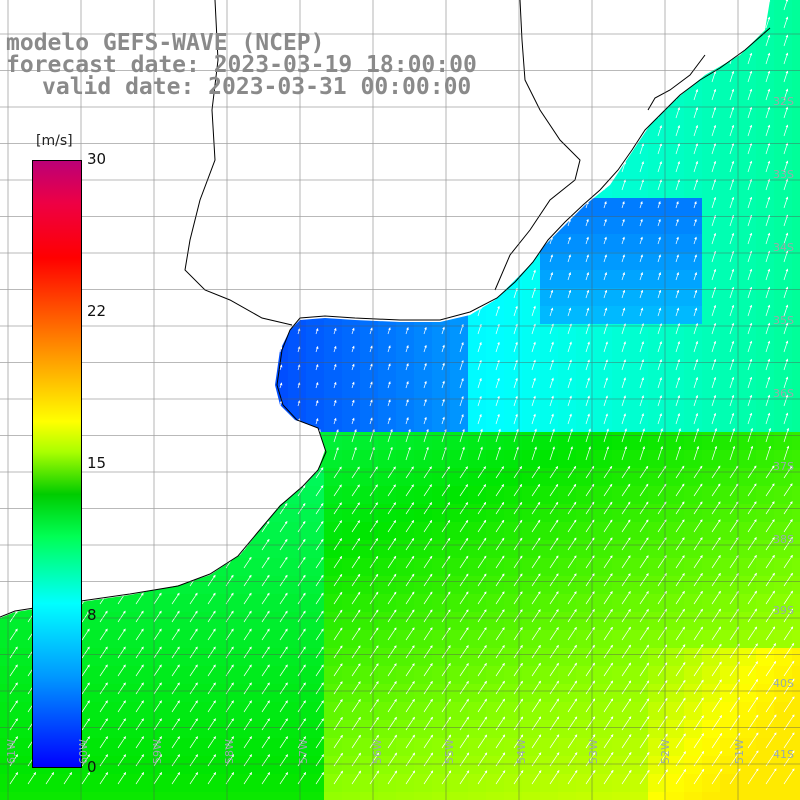 The height and width of the screenshot is (800, 800). Describe the element at coordinates (783, 320) in the screenshot. I see `lat-label-35s: 35S` at that location.